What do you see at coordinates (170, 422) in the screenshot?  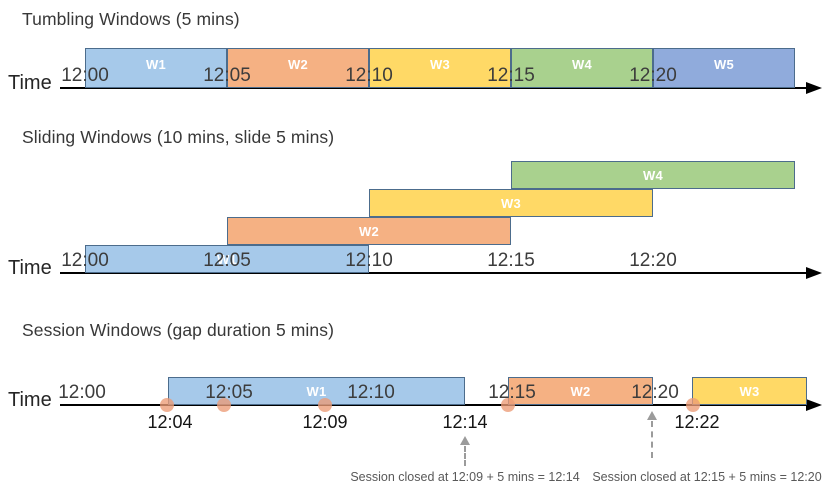 I see `event-time-label: 12:04` at bounding box center [170, 422].